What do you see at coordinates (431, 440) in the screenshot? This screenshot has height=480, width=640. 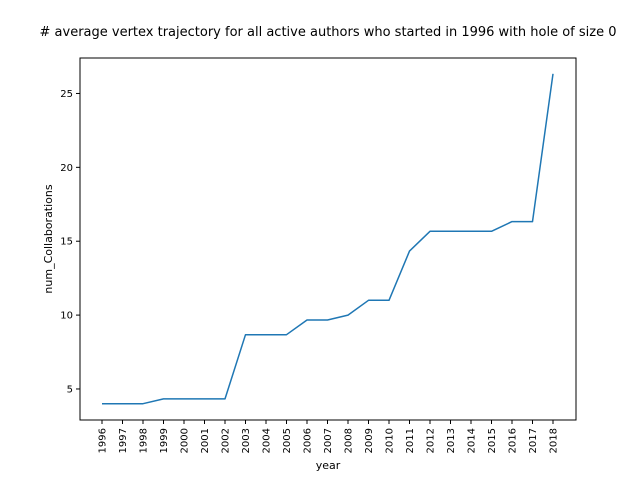 I see `x-tick-label: 2012` at bounding box center [431, 440].